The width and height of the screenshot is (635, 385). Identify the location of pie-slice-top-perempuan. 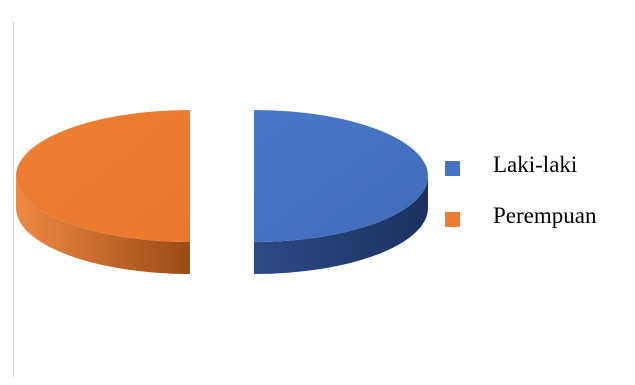
(103, 176).